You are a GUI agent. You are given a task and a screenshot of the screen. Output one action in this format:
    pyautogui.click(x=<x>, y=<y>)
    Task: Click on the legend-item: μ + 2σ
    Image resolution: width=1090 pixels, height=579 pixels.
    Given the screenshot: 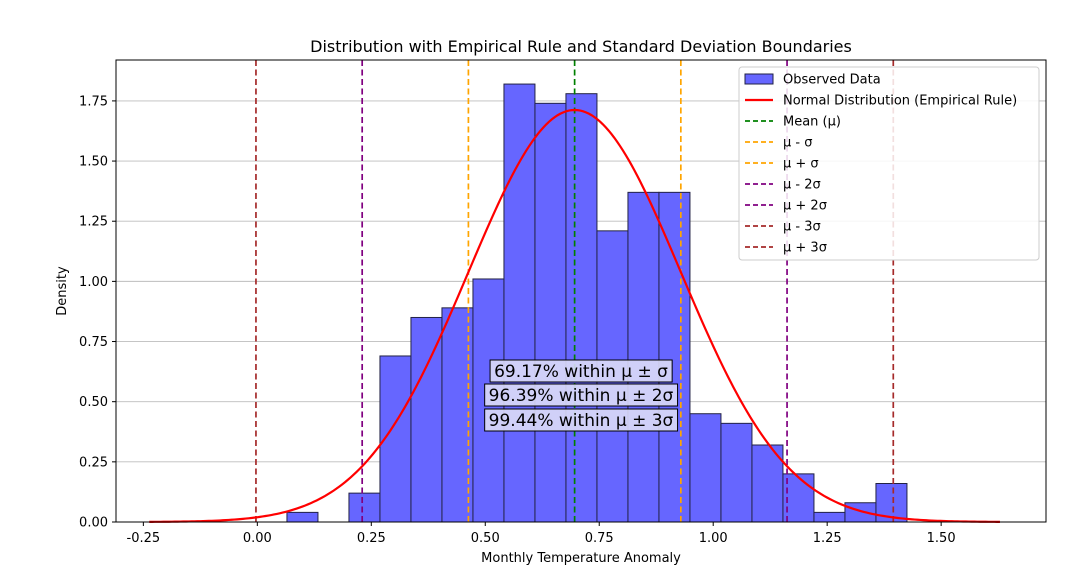 What is the action you would take?
    pyautogui.click(x=786, y=206)
    